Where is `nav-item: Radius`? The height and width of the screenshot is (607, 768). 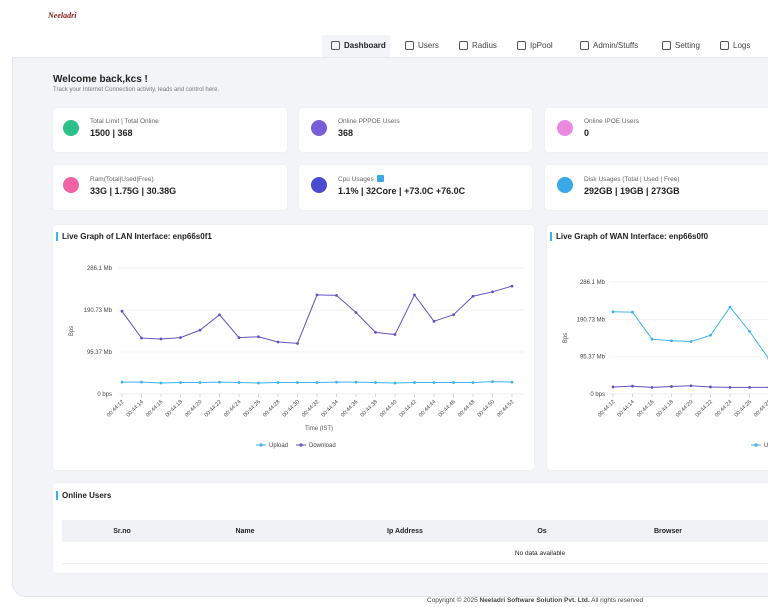 nav-item: Radius is located at coordinates (478, 45).